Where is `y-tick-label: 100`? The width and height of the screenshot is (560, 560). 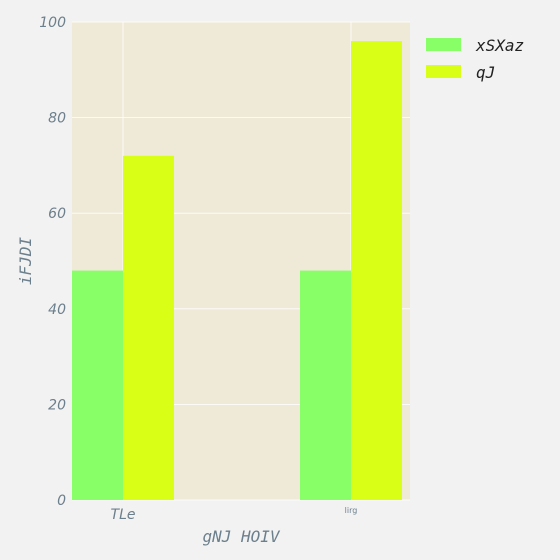
y-tick-label: 100 is located at coordinates (52, 23).